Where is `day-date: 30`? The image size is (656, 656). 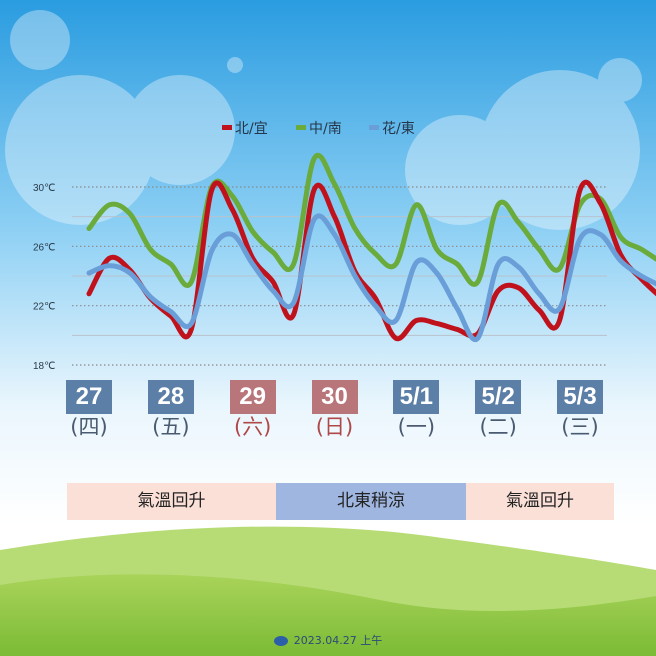
day-date: 30 is located at coordinates (334, 397).